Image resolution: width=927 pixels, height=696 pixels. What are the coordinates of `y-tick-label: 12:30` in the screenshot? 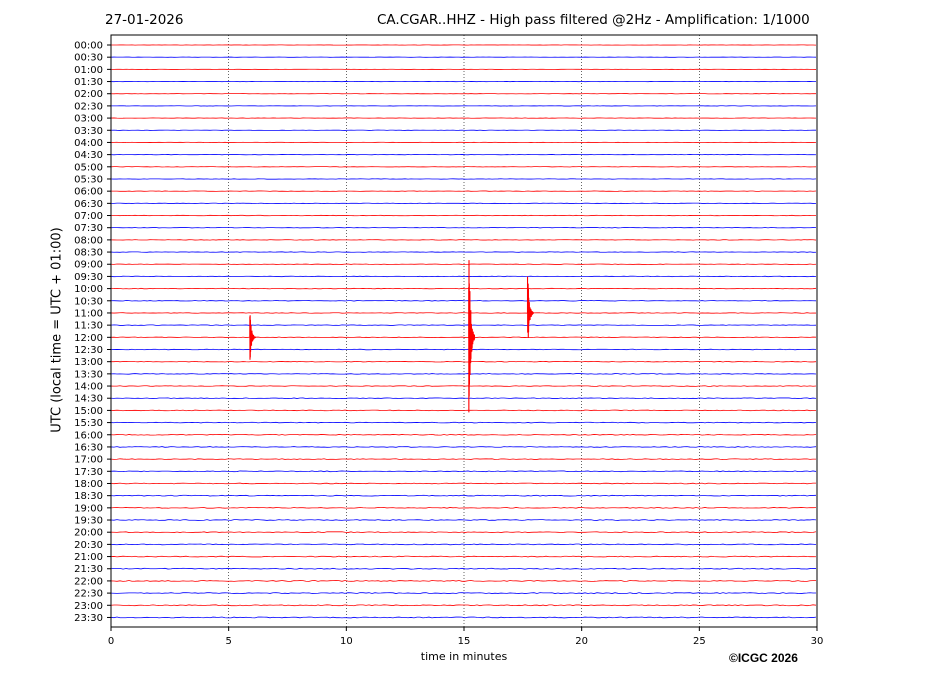 It's located at (88, 350).